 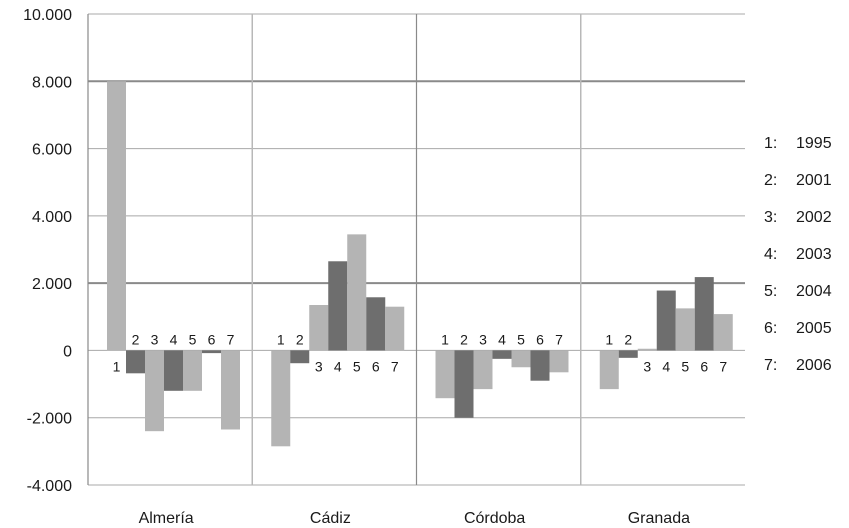 What do you see at coordinates (376, 324) in the screenshot?
I see `bar-Cádiz-2005` at bounding box center [376, 324].